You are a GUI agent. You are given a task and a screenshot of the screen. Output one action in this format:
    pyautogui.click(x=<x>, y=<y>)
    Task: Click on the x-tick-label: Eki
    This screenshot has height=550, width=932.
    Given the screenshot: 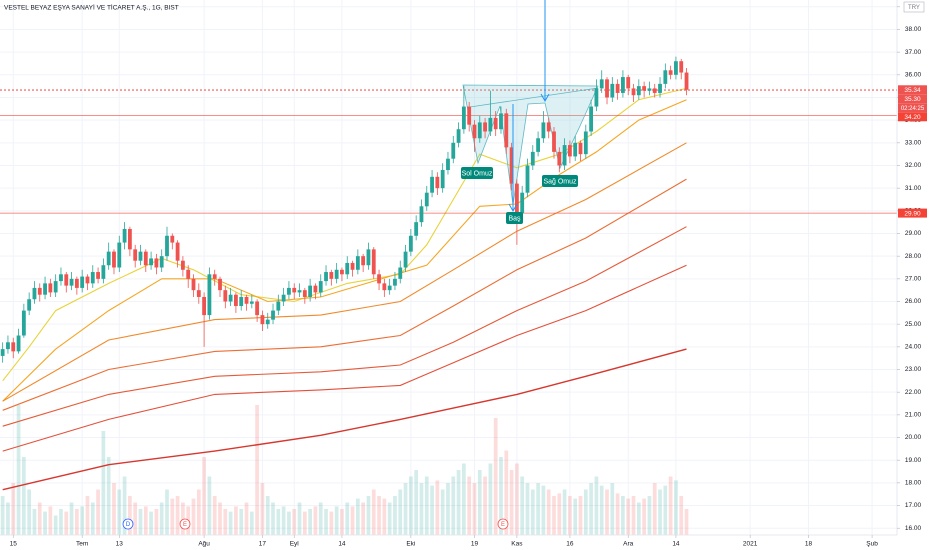 What is the action you would take?
    pyautogui.click(x=410, y=544)
    